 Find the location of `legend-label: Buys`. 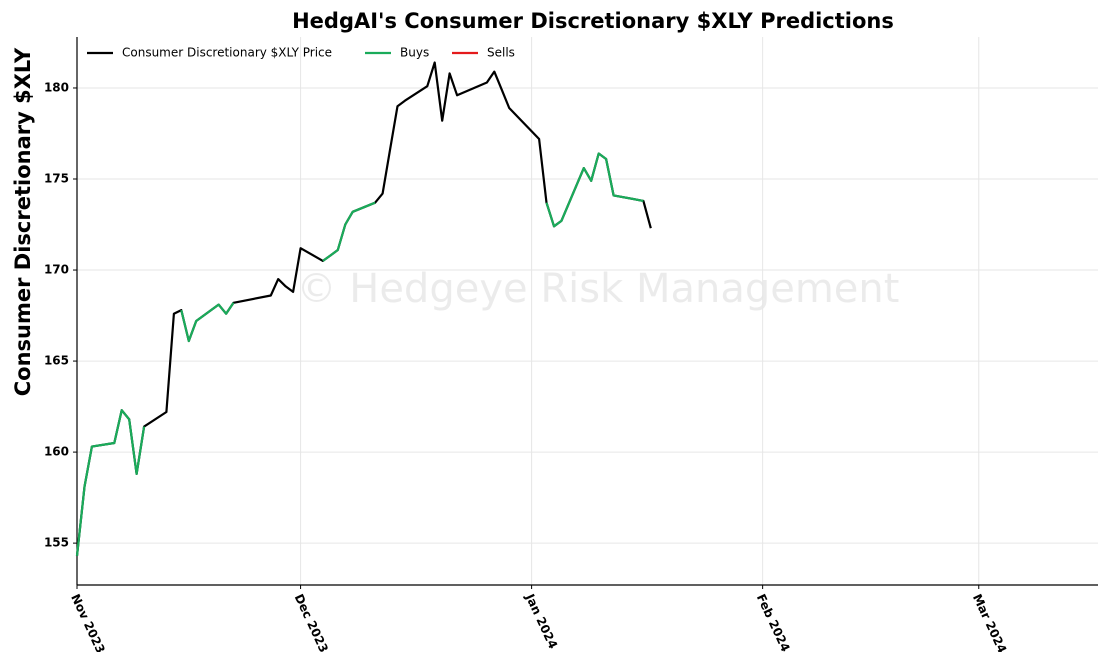

legend-label: Buys is located at coordinates (414, 53).